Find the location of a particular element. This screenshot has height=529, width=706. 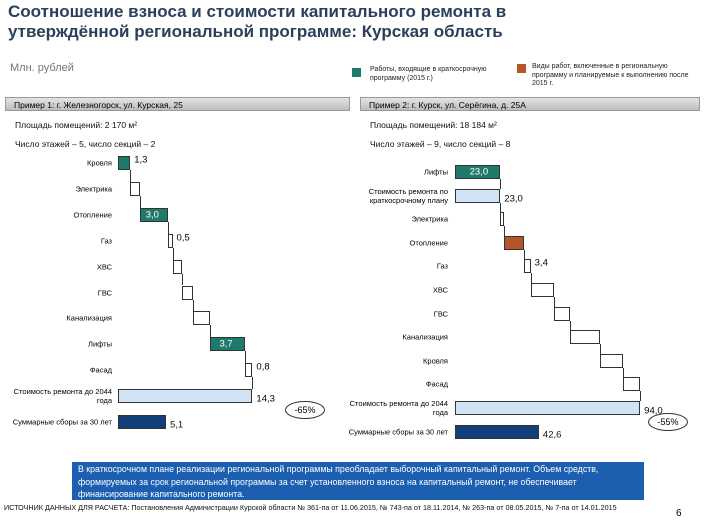

value-label: 0,5 is located at coordinates (183, 238).